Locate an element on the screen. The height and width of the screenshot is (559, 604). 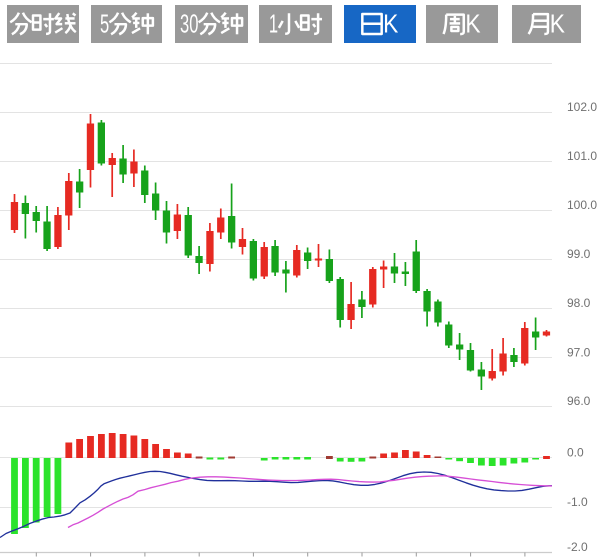
svg-text: 5 is located at coordinates (104, 23).